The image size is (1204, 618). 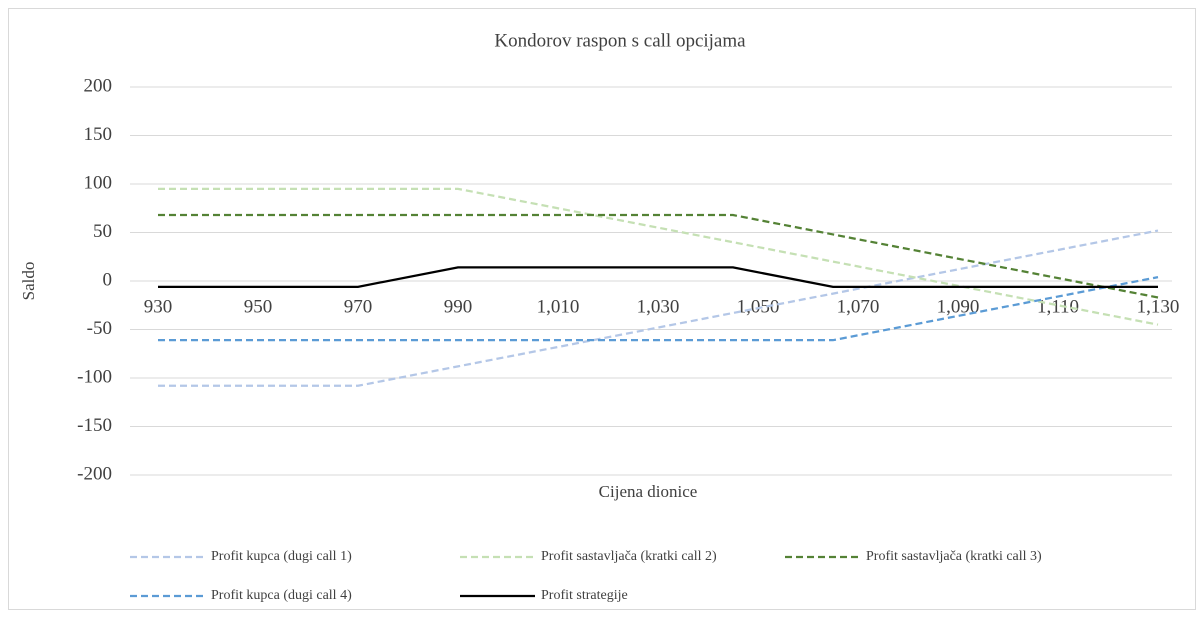 I want to click on x-tick-label: 970, so click(x=358, y=306).